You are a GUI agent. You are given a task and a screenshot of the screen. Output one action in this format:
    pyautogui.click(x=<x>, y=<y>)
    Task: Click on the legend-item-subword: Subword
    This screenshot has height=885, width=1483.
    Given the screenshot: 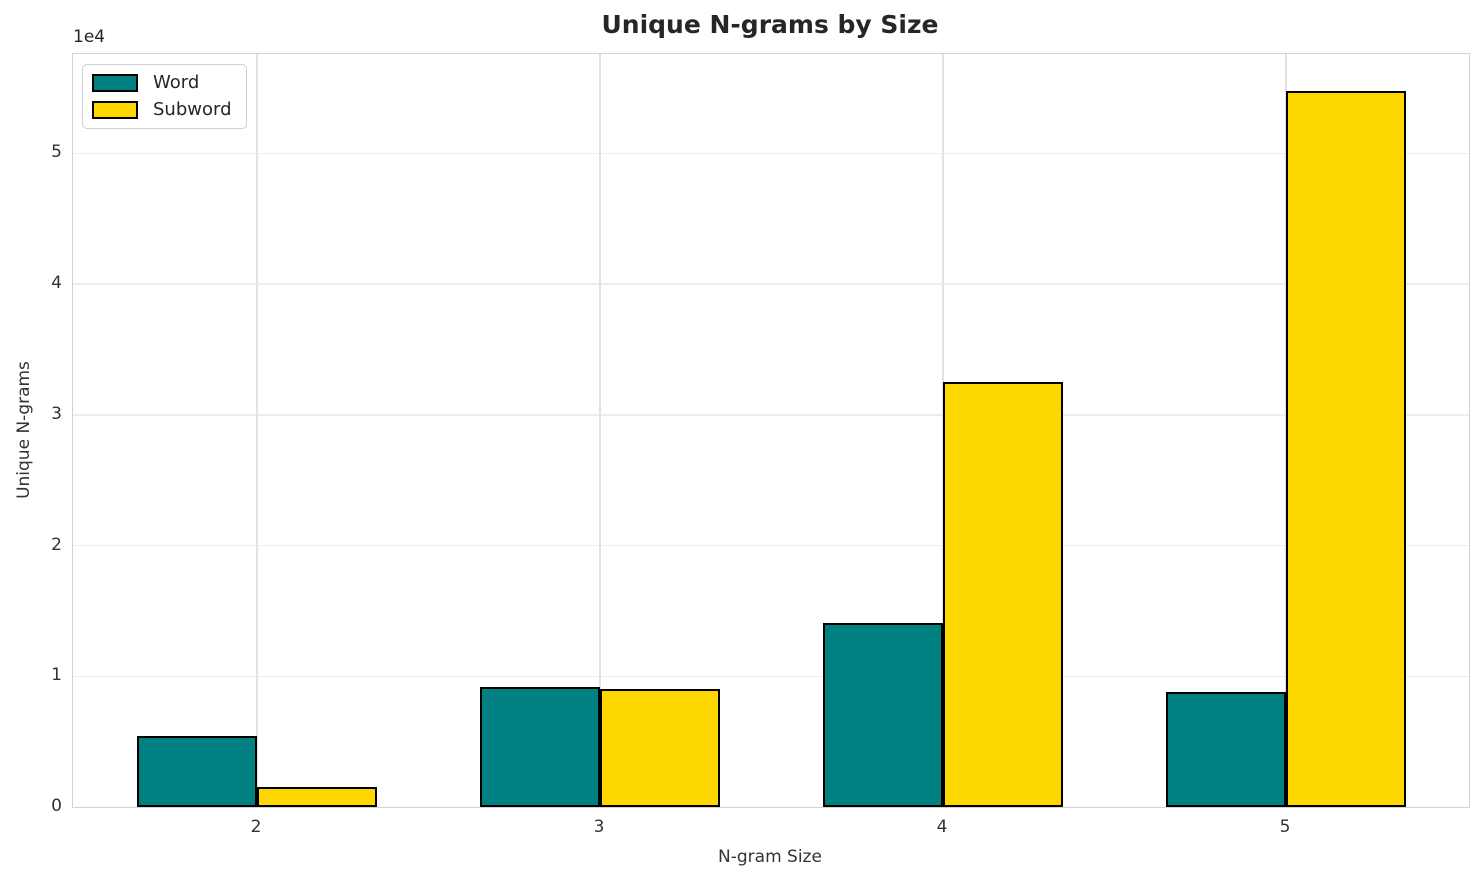 What is the action you would take?
    pyautogui.click(x=162, y=110)
    